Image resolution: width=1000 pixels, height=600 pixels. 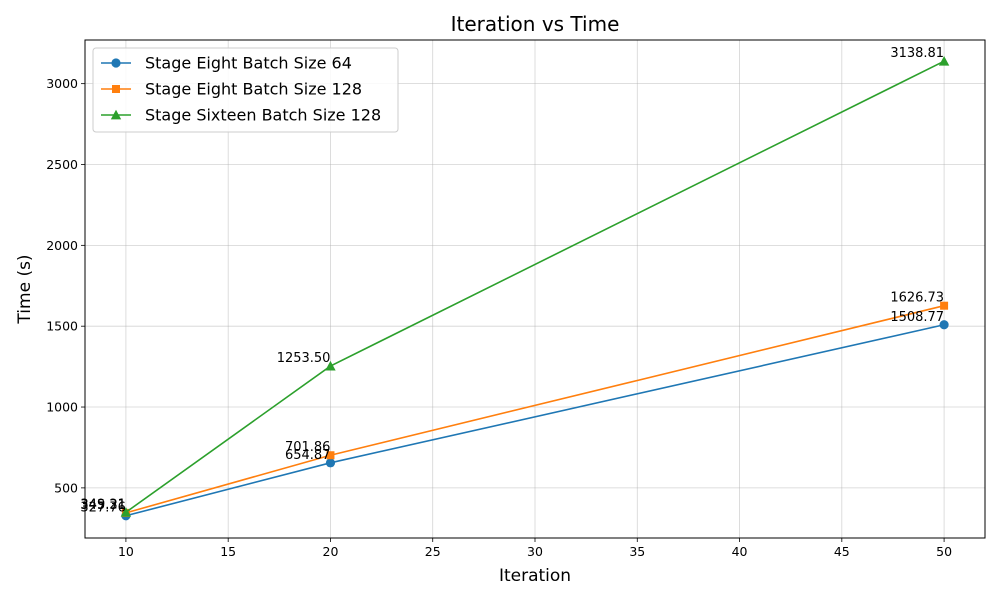 I want to click on data-label: 3138.81, so click(x=917, y=53).